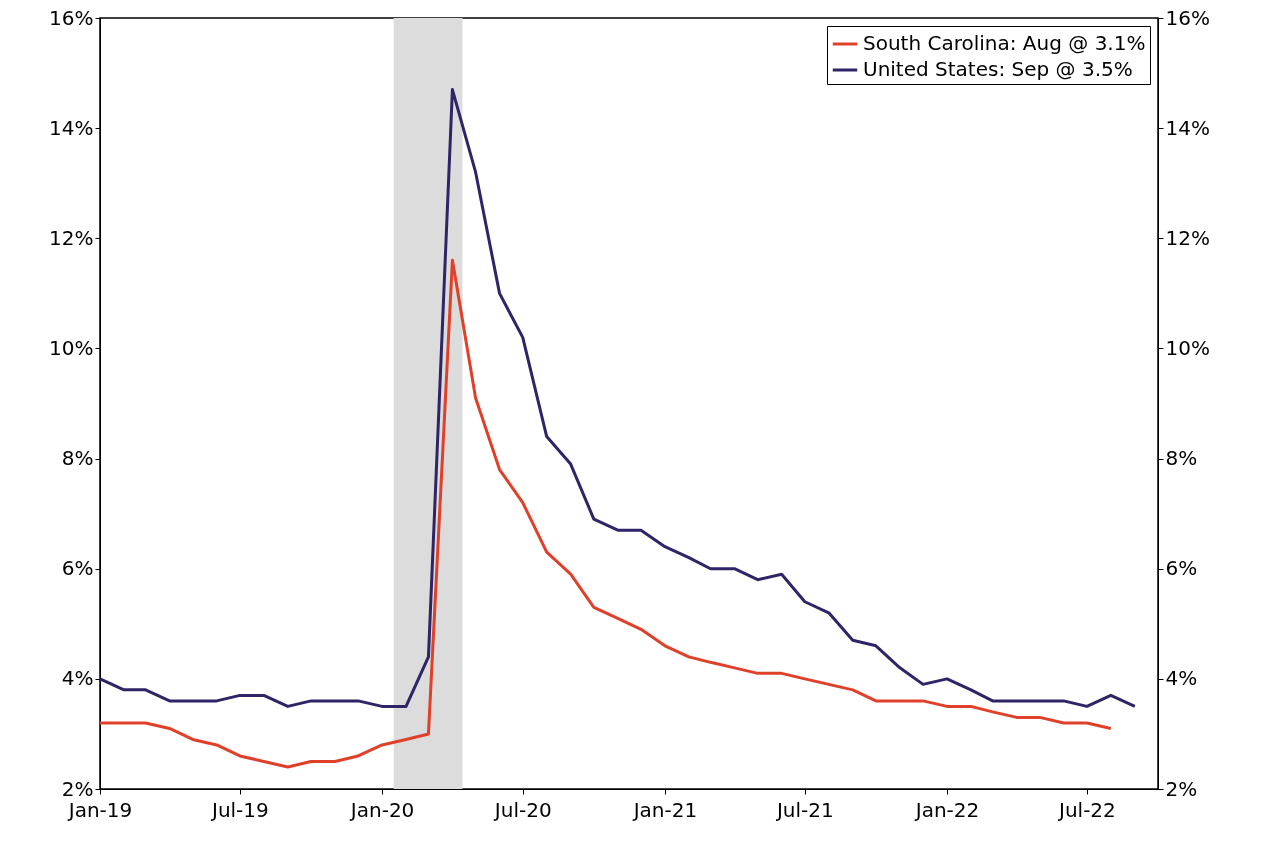 The width and height of the screenshot is (1274, 842). Describe the element at coordinates (1181, 568) in the screenshot. I see `y2-tick-label: 6%` at that location.